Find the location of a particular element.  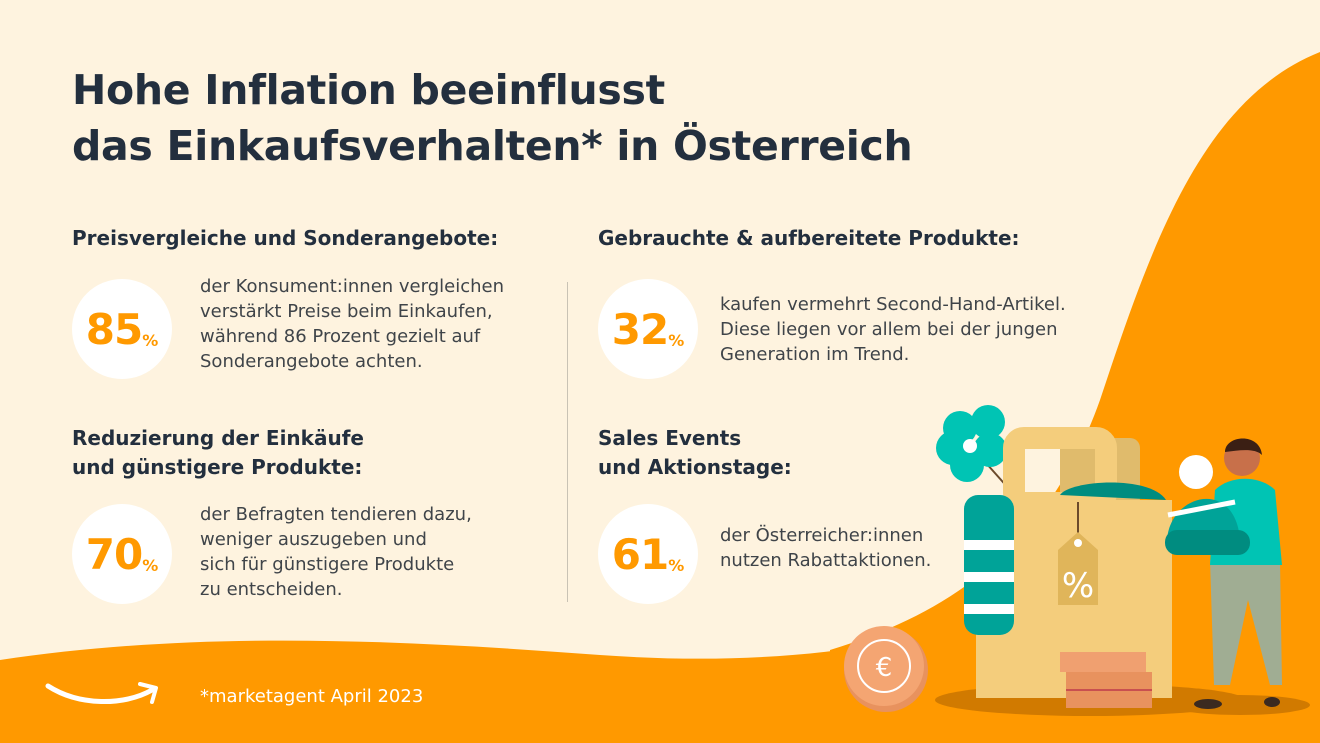

stat-circle-85: 85% is located at coordinates (122, 329).